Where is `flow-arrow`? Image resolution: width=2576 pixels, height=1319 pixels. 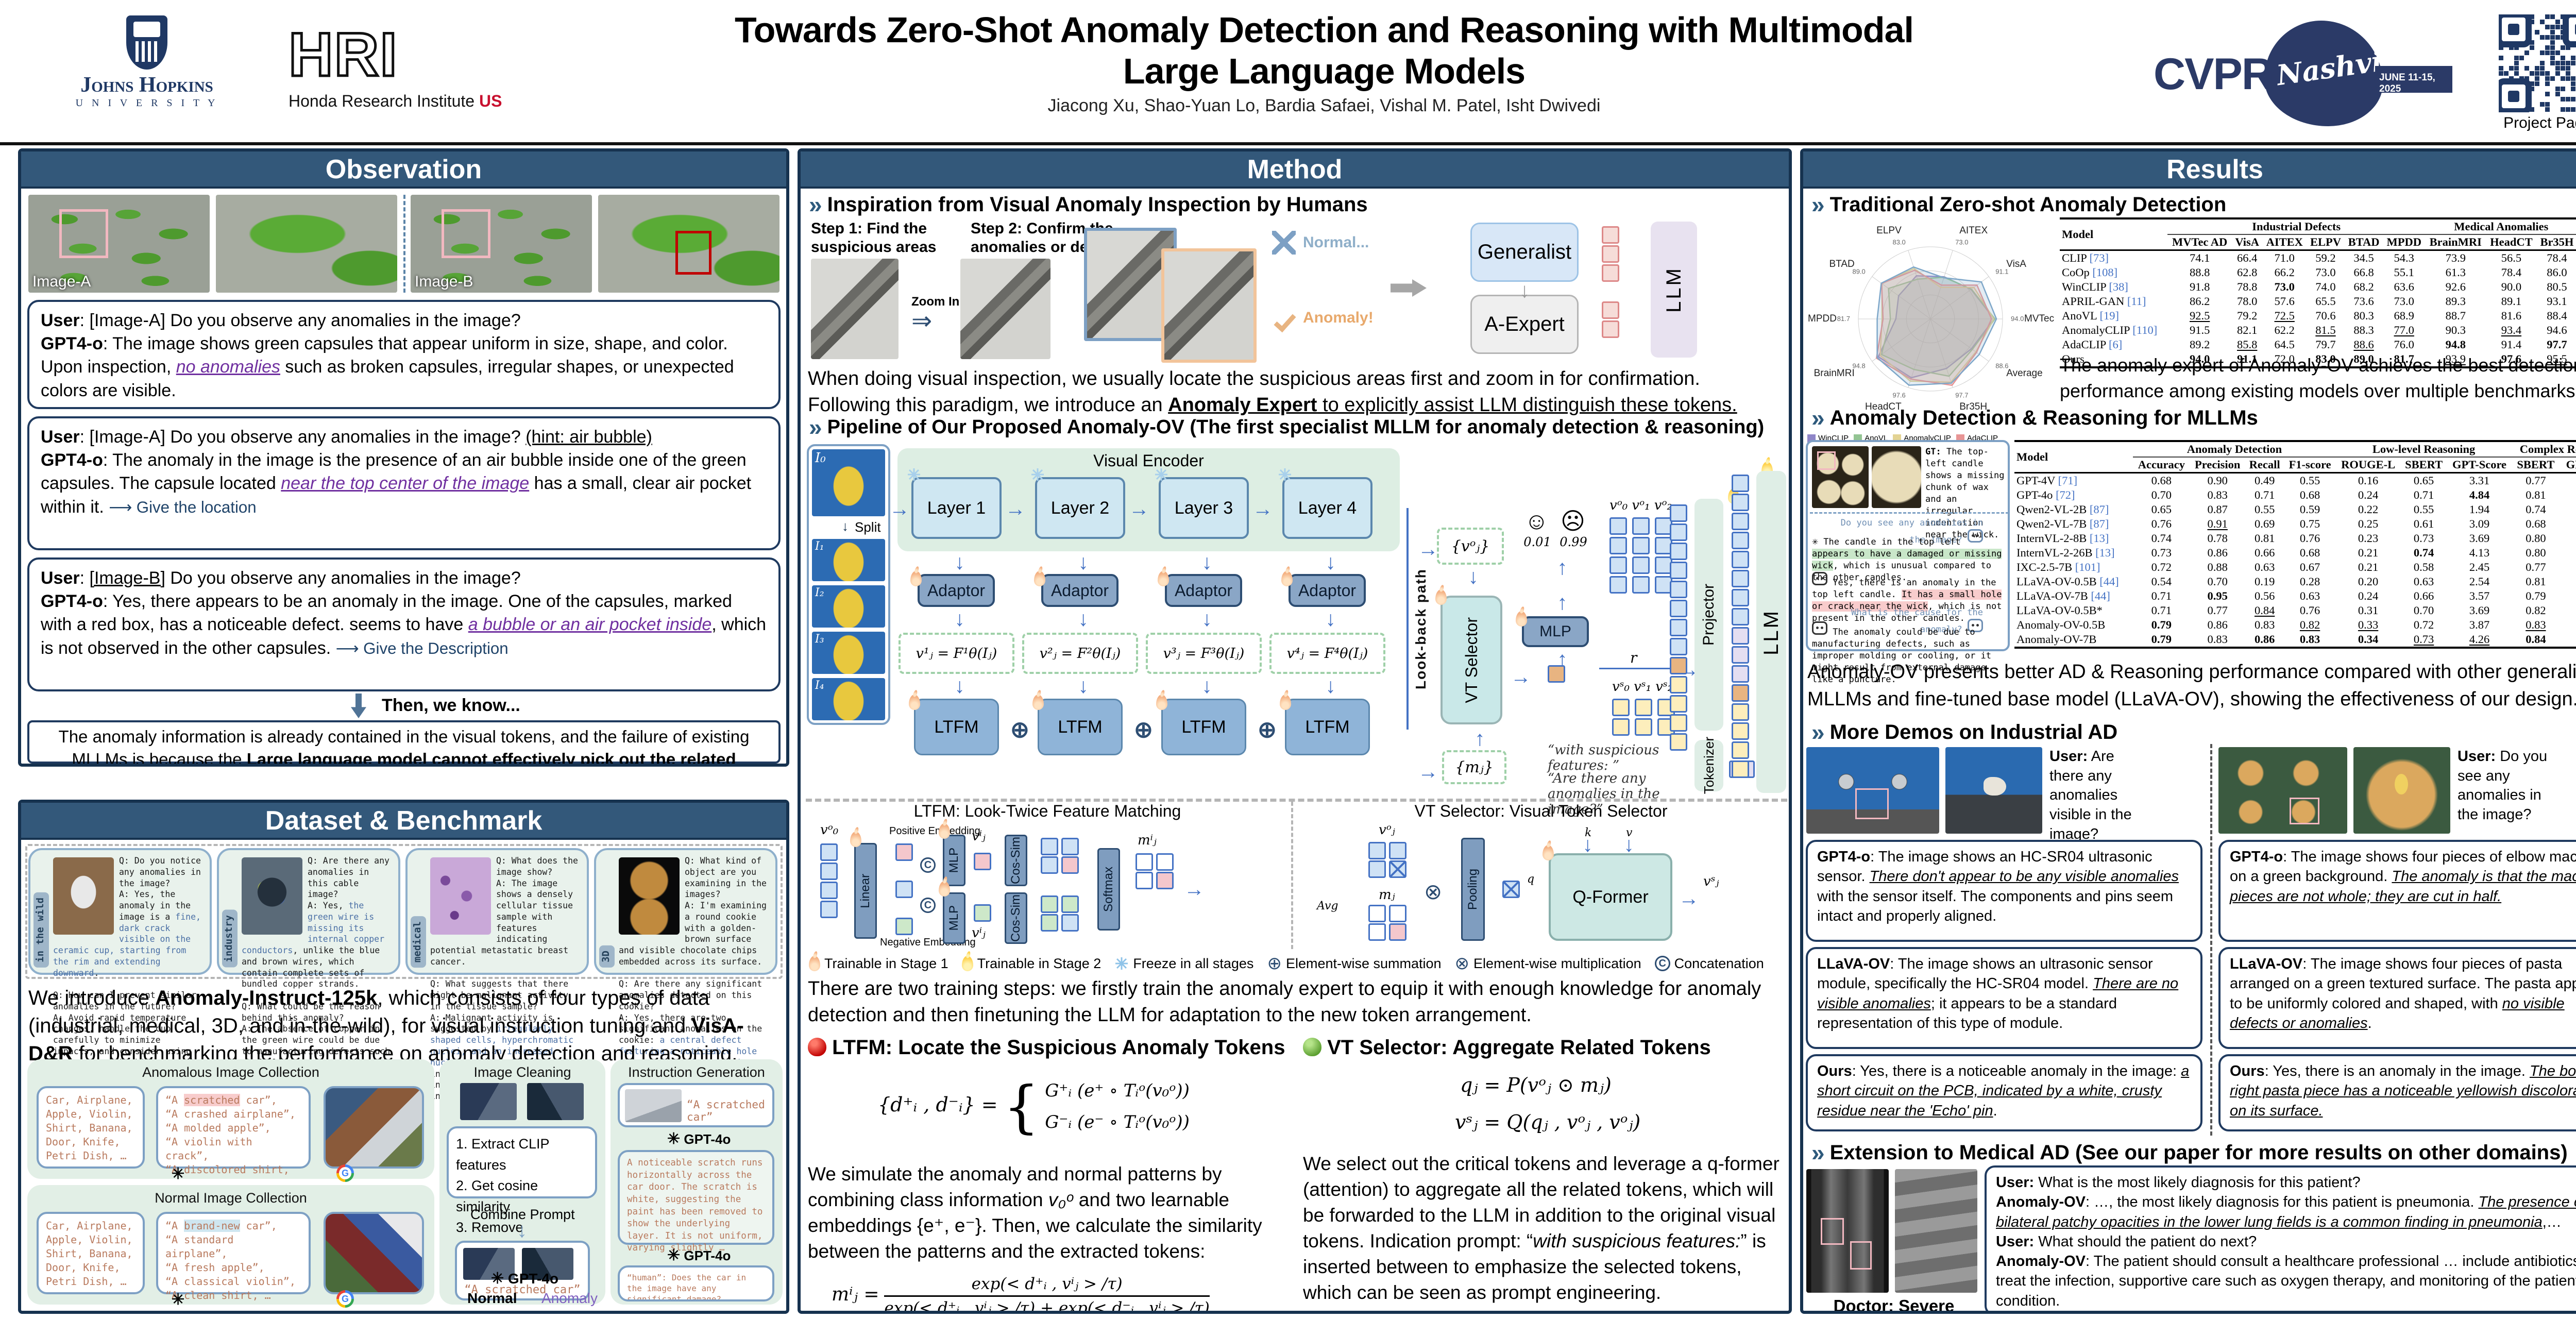 flow-arrow is located at coordinates (1409, 288).